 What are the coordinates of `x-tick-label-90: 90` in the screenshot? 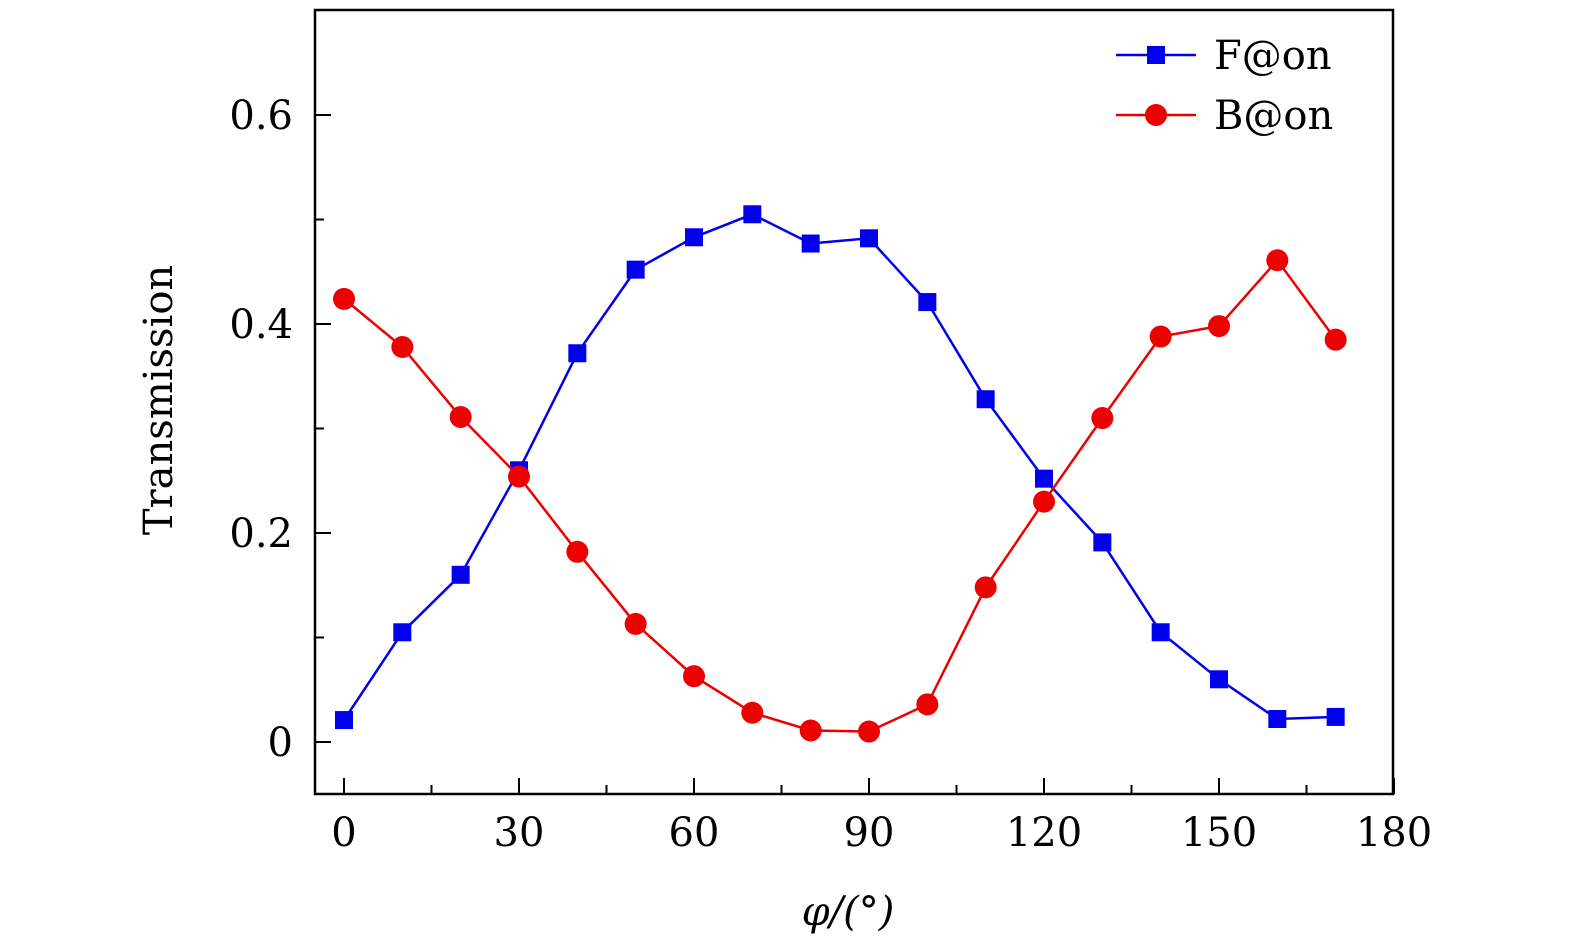 It's located at (869, 833).